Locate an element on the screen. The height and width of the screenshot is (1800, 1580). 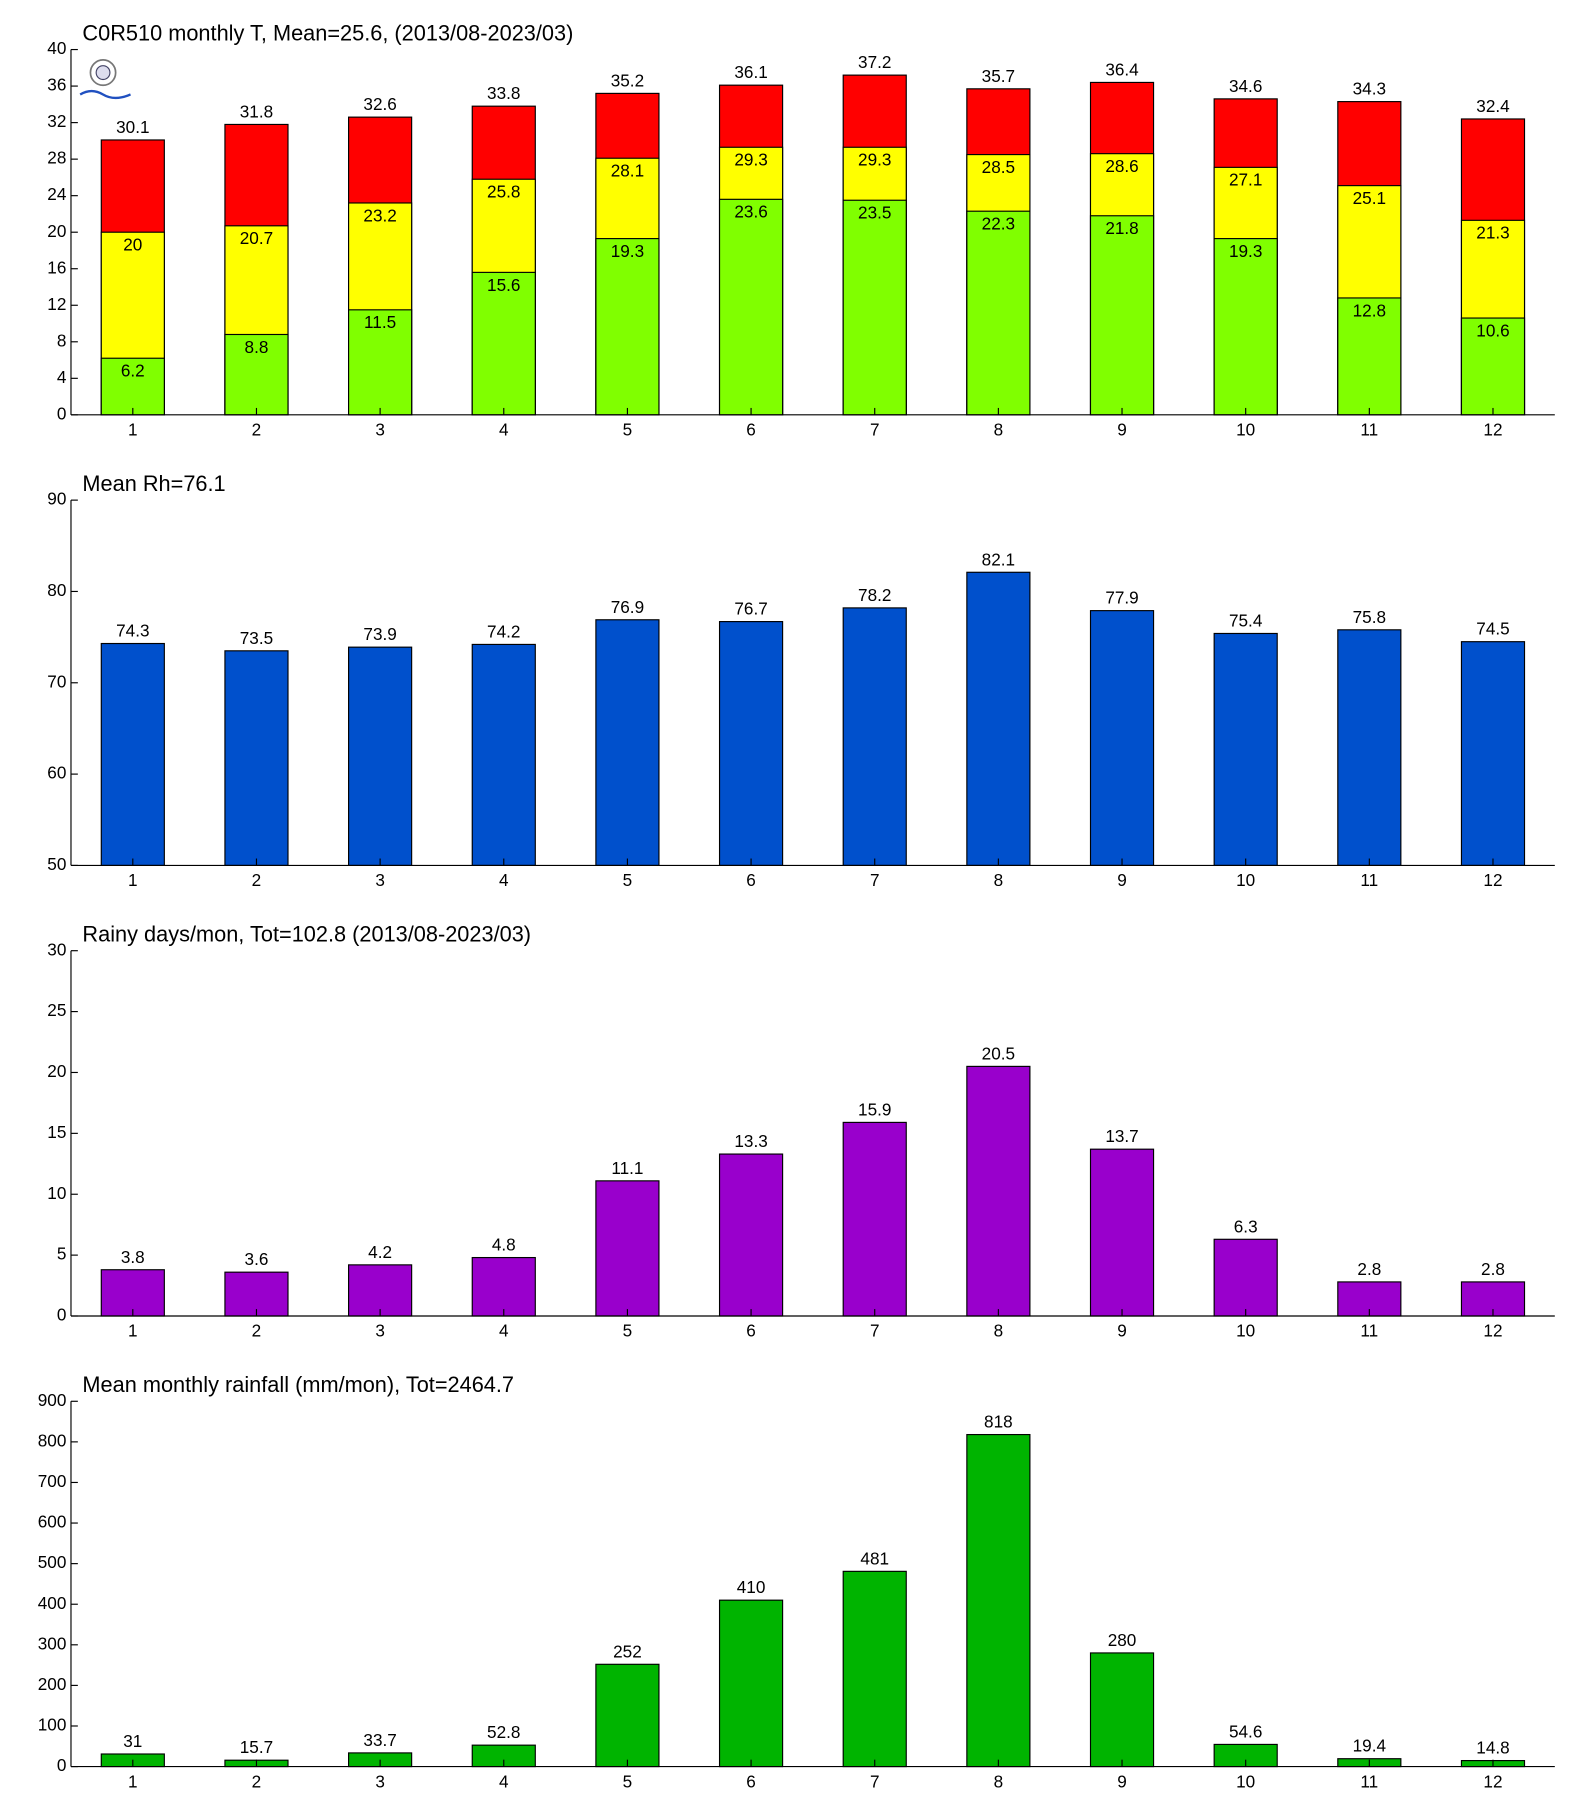
value-label: 74.5 is located at coordinates (1492, 629).